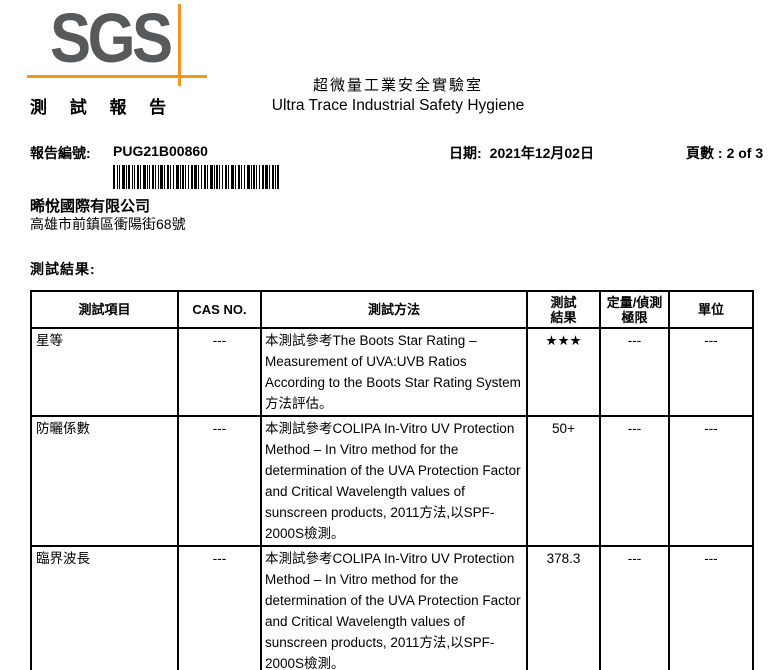  What do you see at coordinates (63, 269) in the screenshot?
I see `test-results-section-label: 測試結果:` at bounding box center [63, 269].